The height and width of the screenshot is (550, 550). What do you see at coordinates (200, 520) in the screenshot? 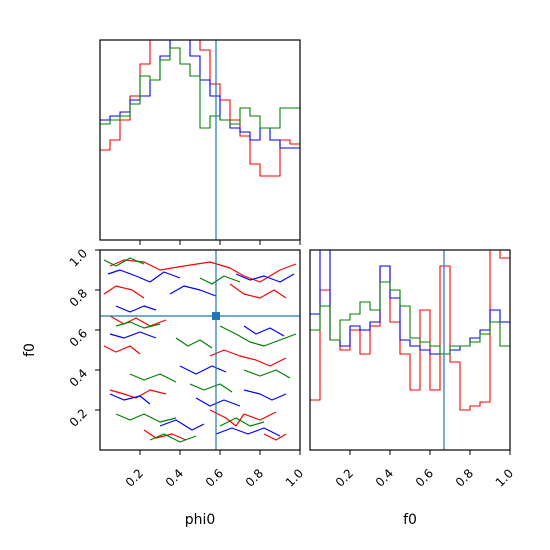
I see `x-axis-label-phi0: phi0` at bounding box center [200, 520].